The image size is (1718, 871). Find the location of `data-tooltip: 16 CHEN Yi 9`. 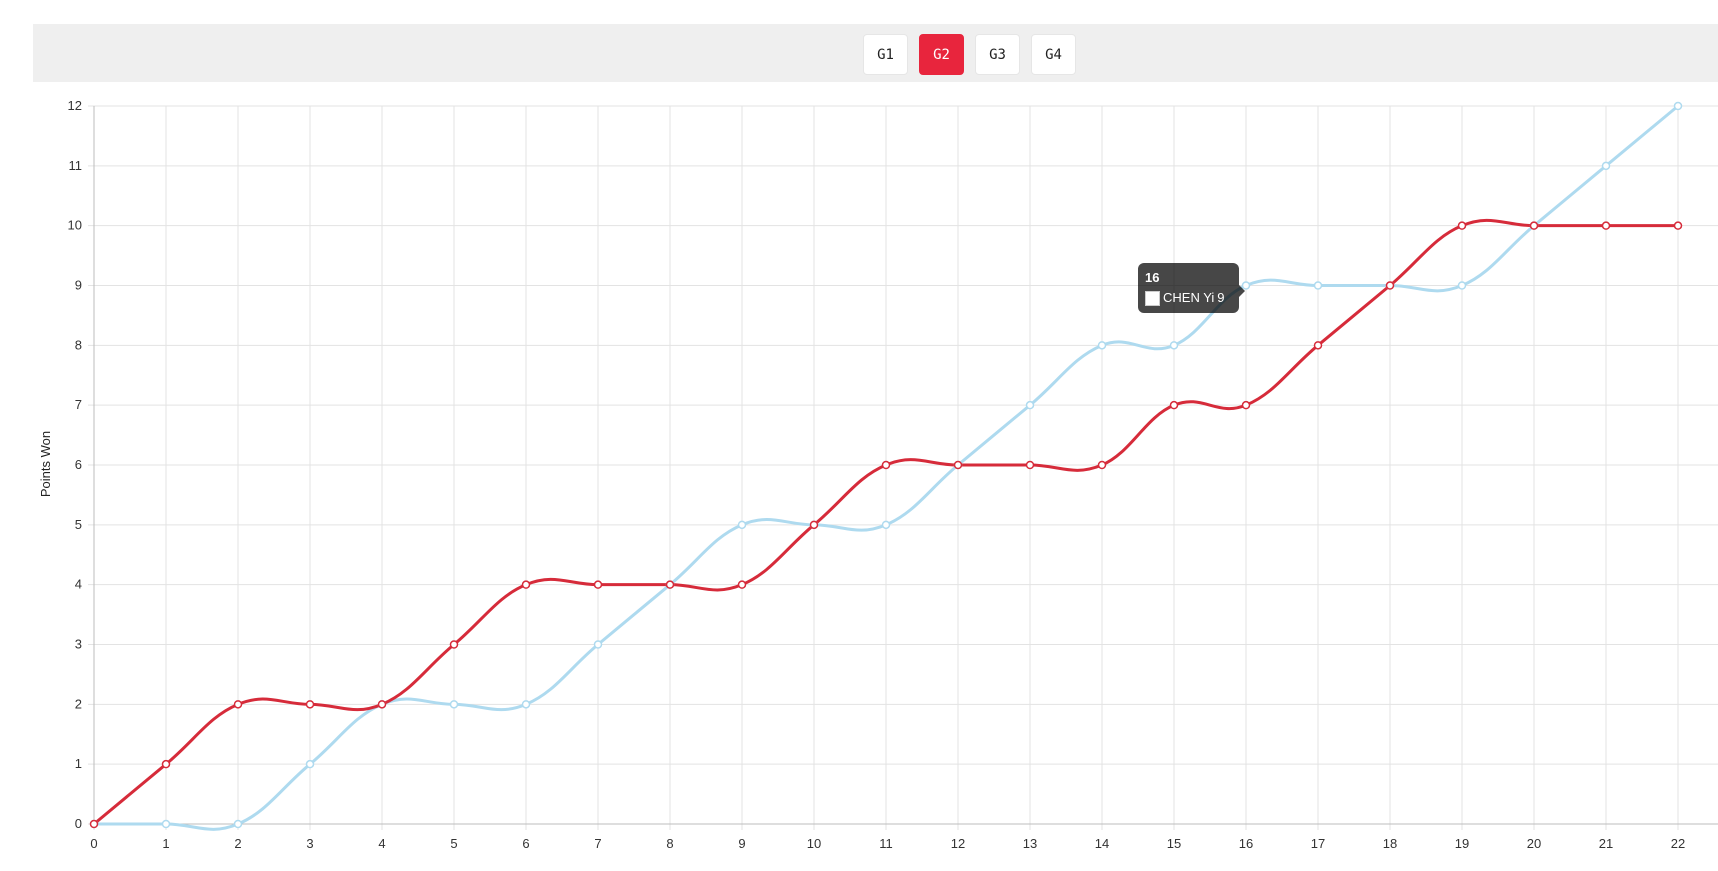

data-tooltip: 16 CHEN Yi 9 is located at coordinates (1191, 288).